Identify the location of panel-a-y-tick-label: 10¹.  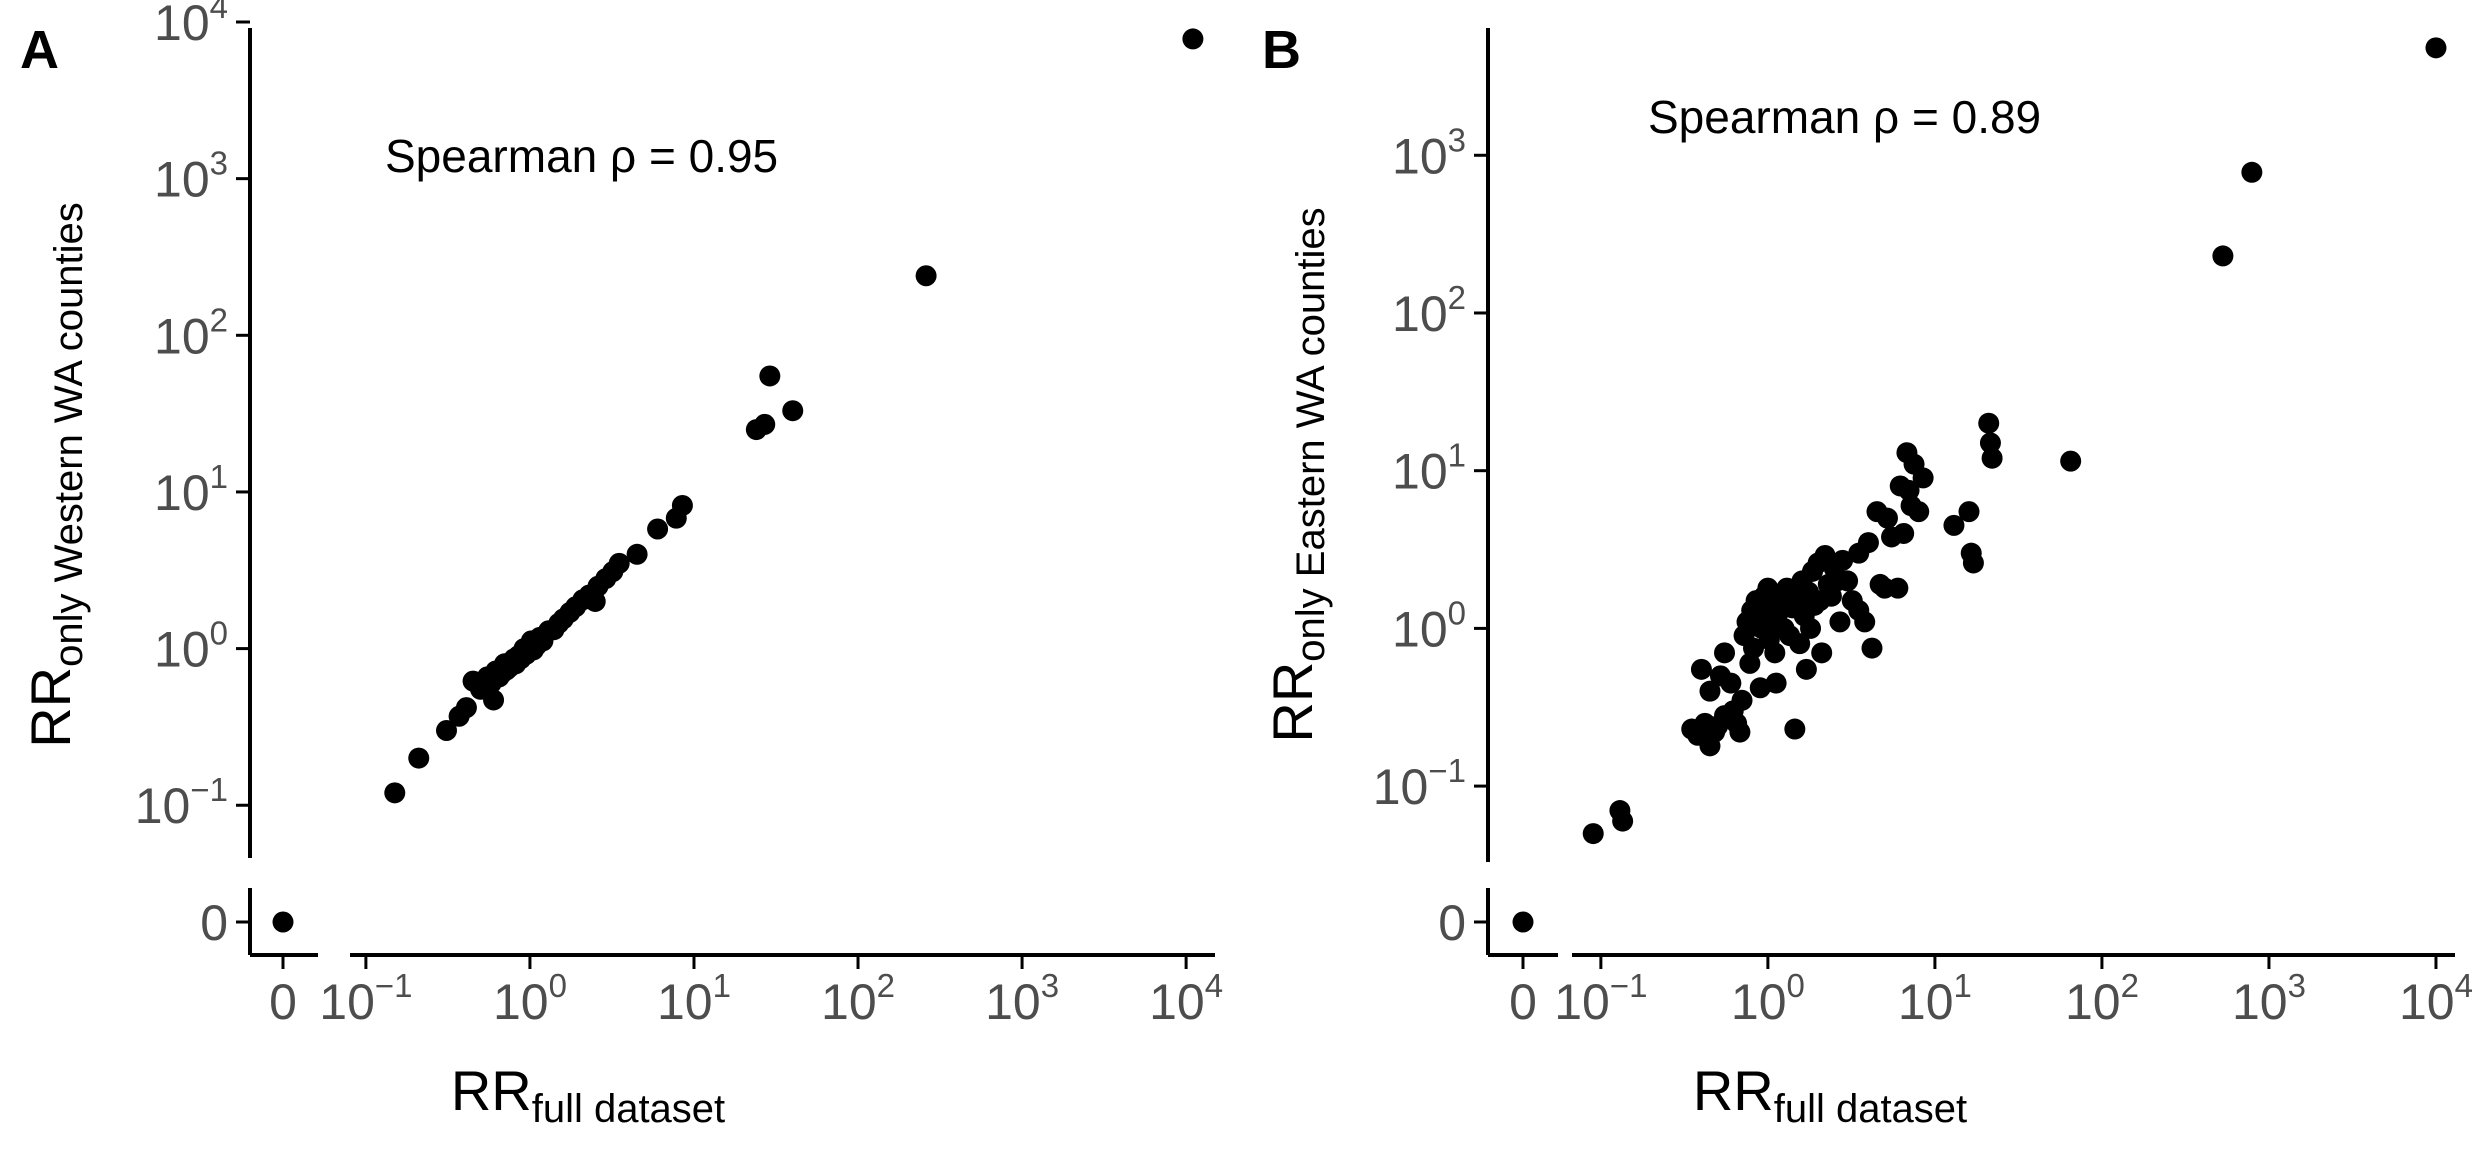
(191, 489).